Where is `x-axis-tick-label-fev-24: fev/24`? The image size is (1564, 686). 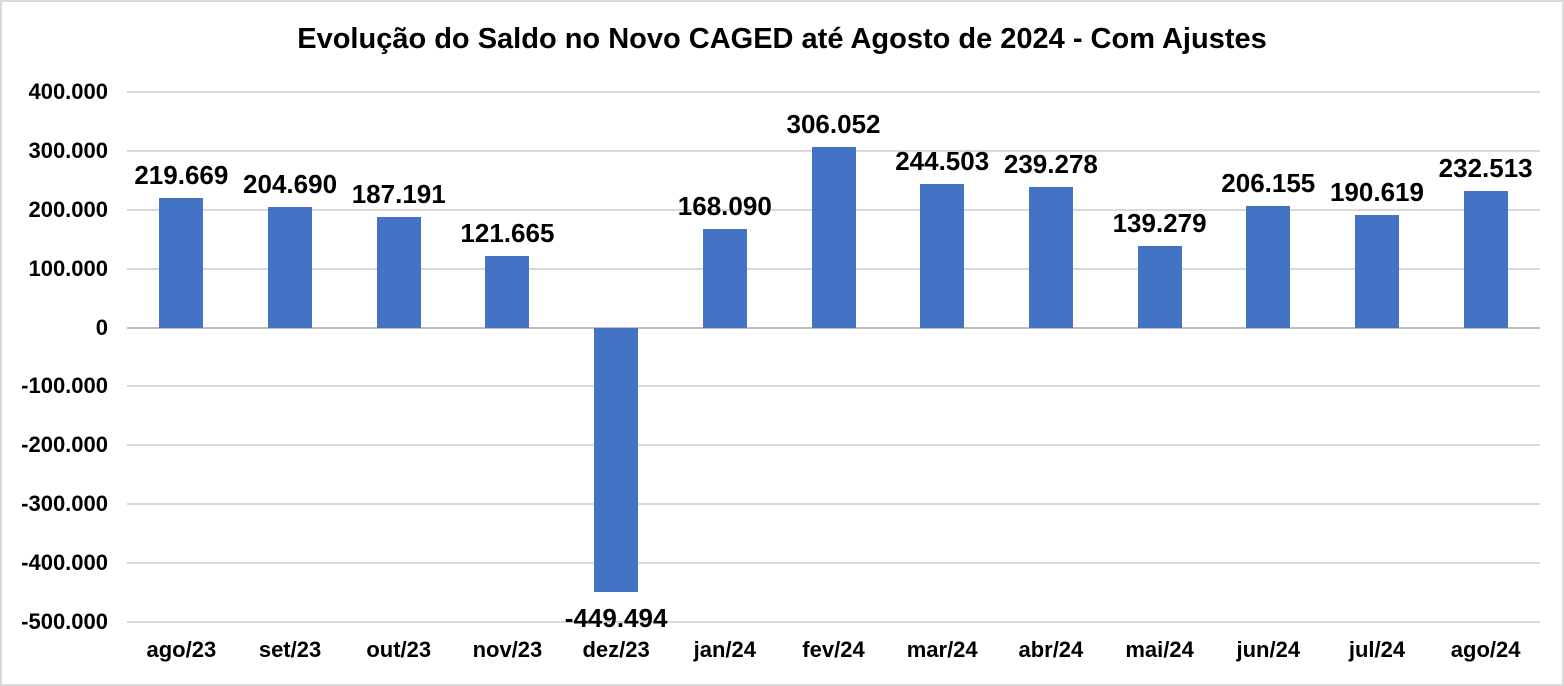
x-axis-tick-label-fev-24: fev/24 is located at coordinates (833, 649).